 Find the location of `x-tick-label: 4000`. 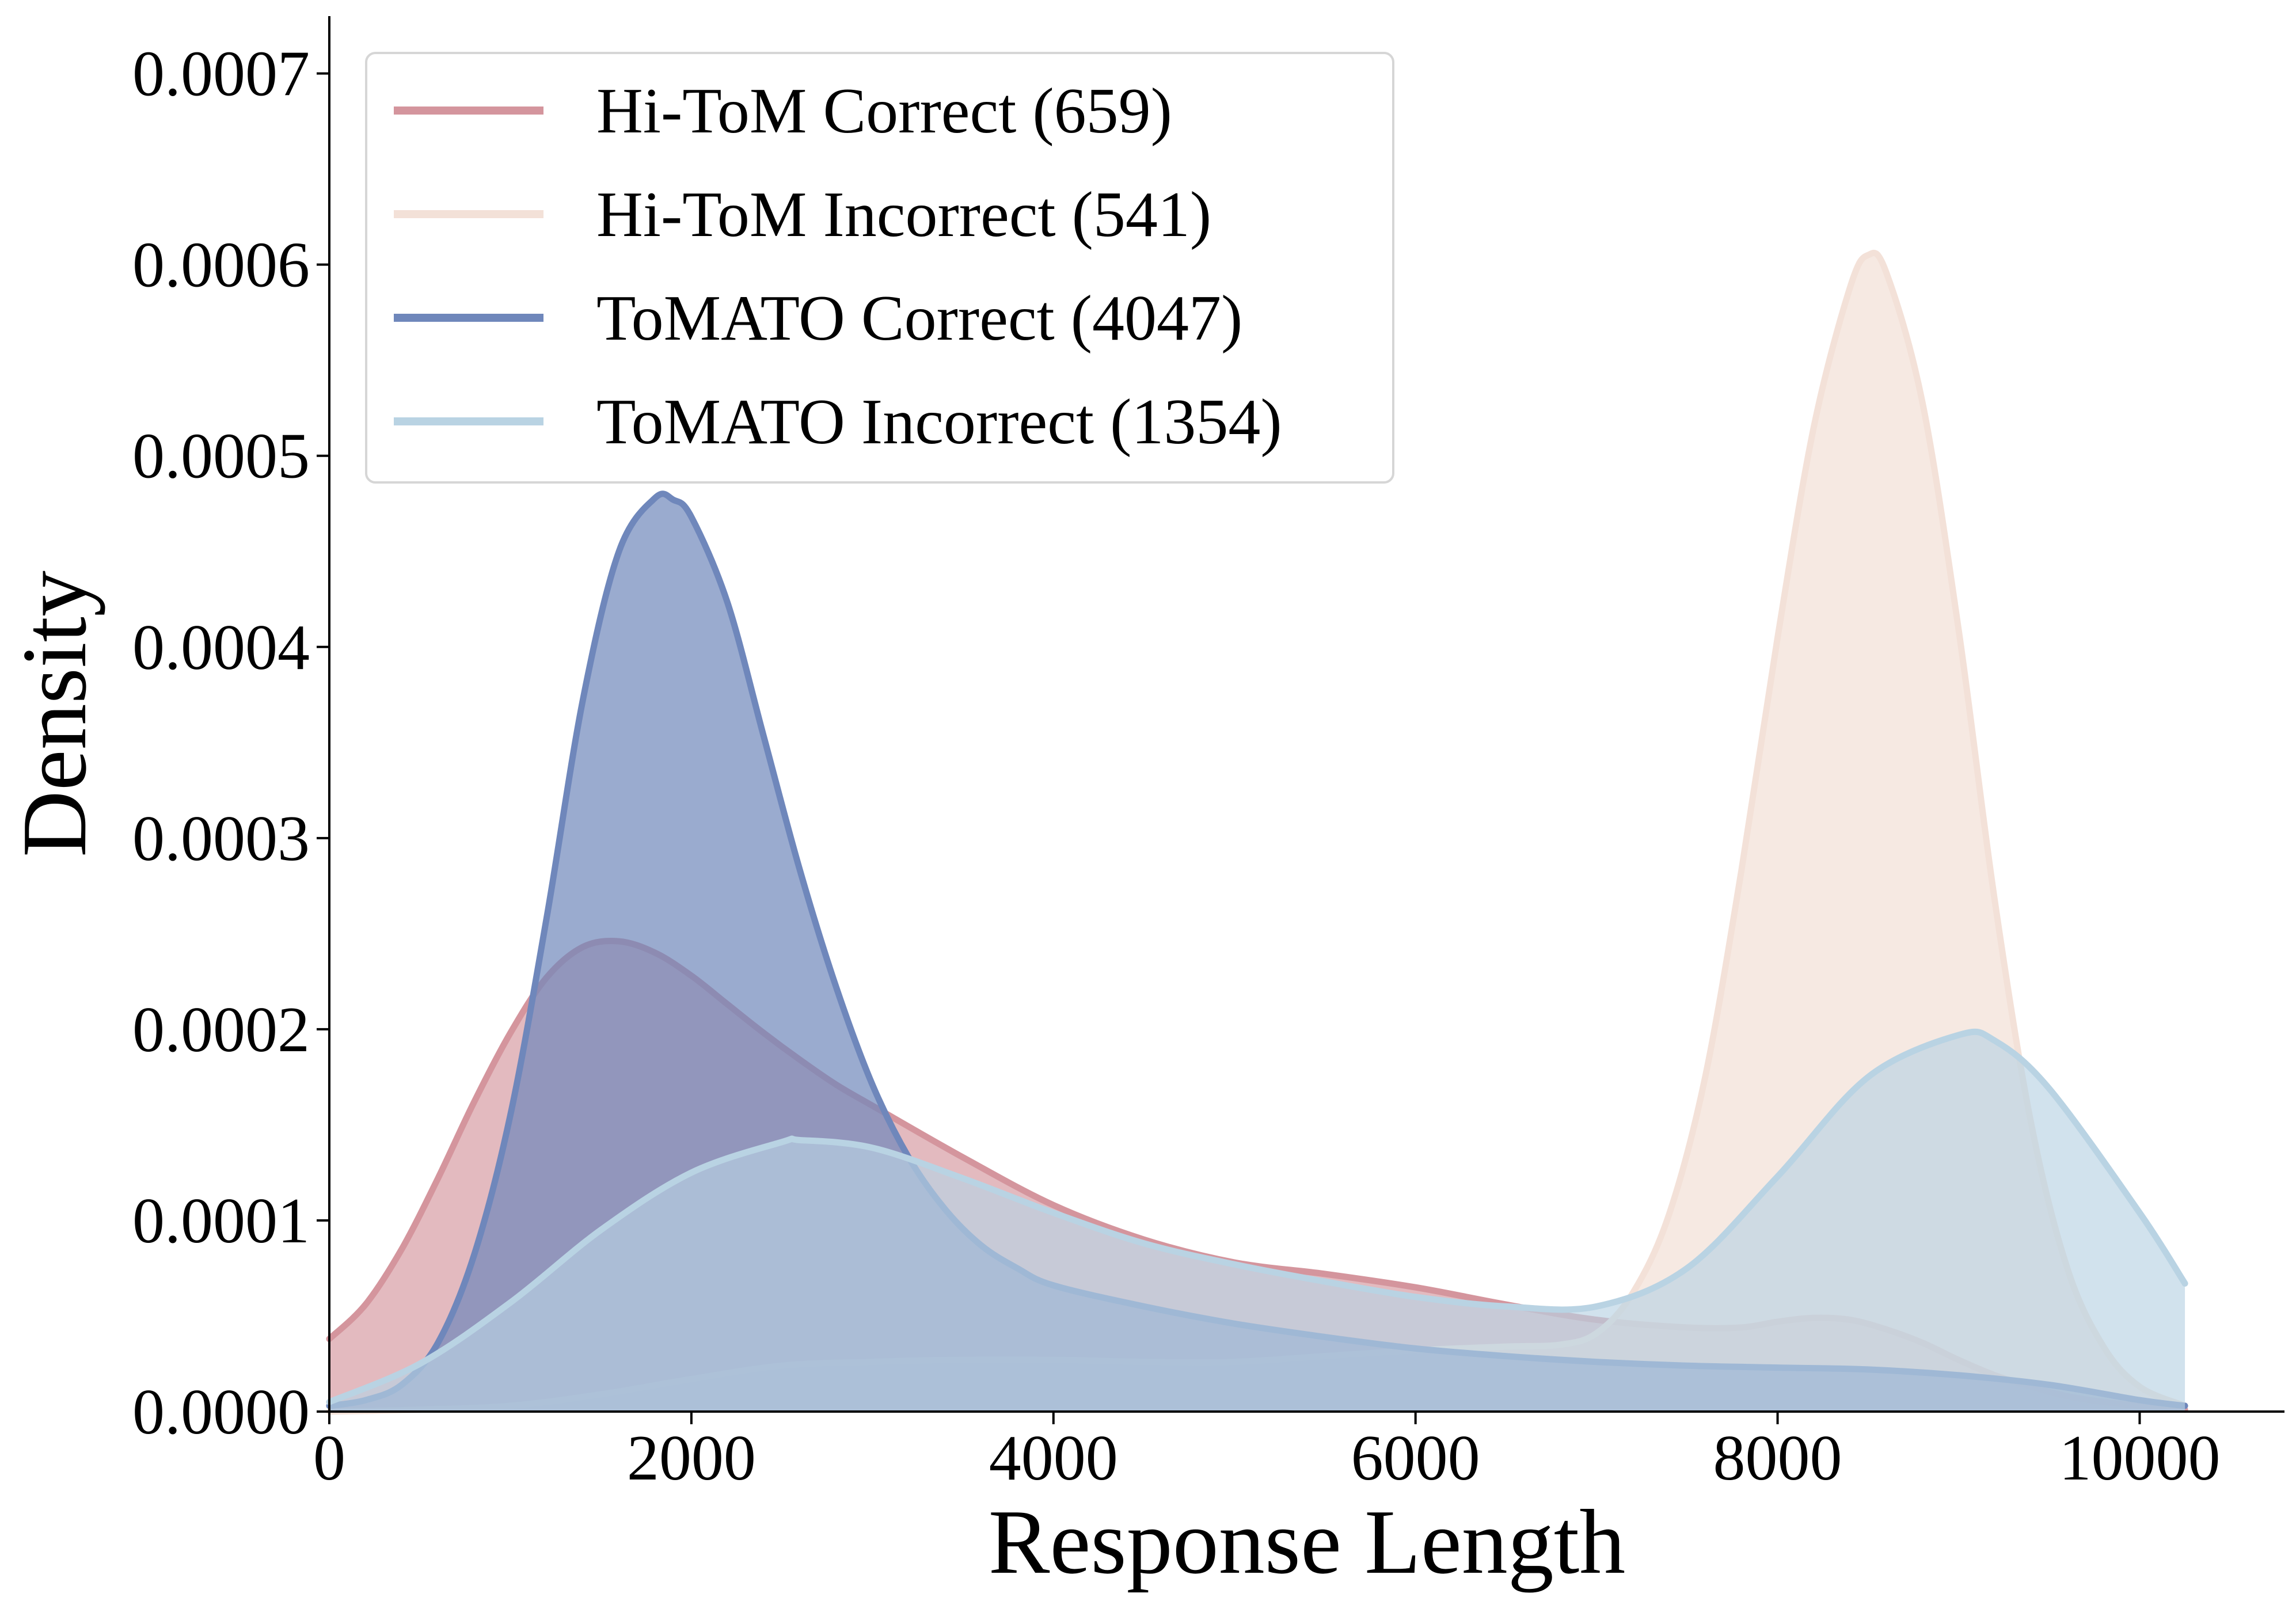

x-tick-label: 4000 is located at coordinates (1053, 1459).